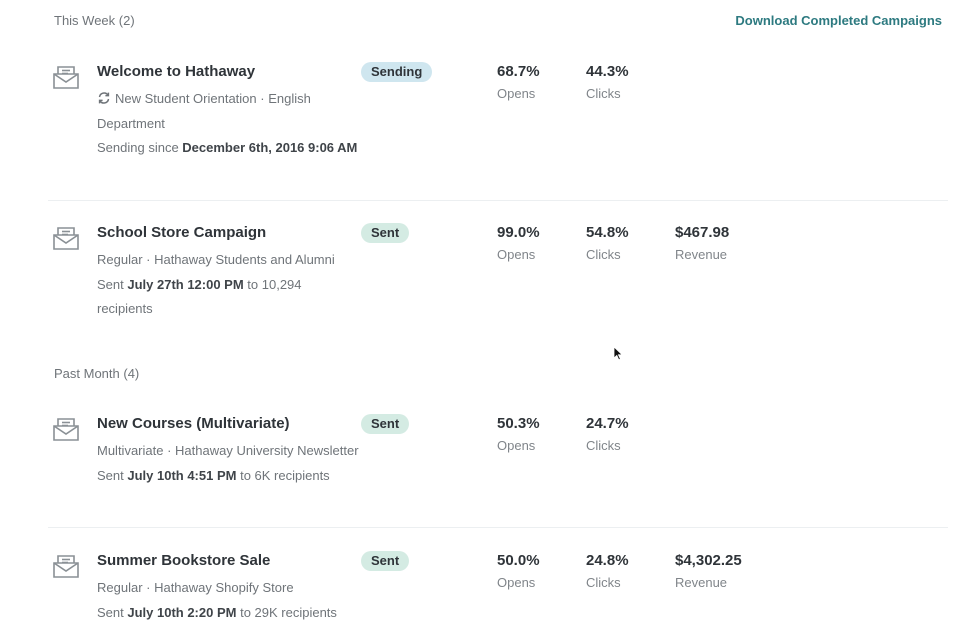 Image resolution: width=958 pixels, height=637 pixels. Describe the element at coordinates (104, 98) in the screenshot. I see `sync-icon` at that location.